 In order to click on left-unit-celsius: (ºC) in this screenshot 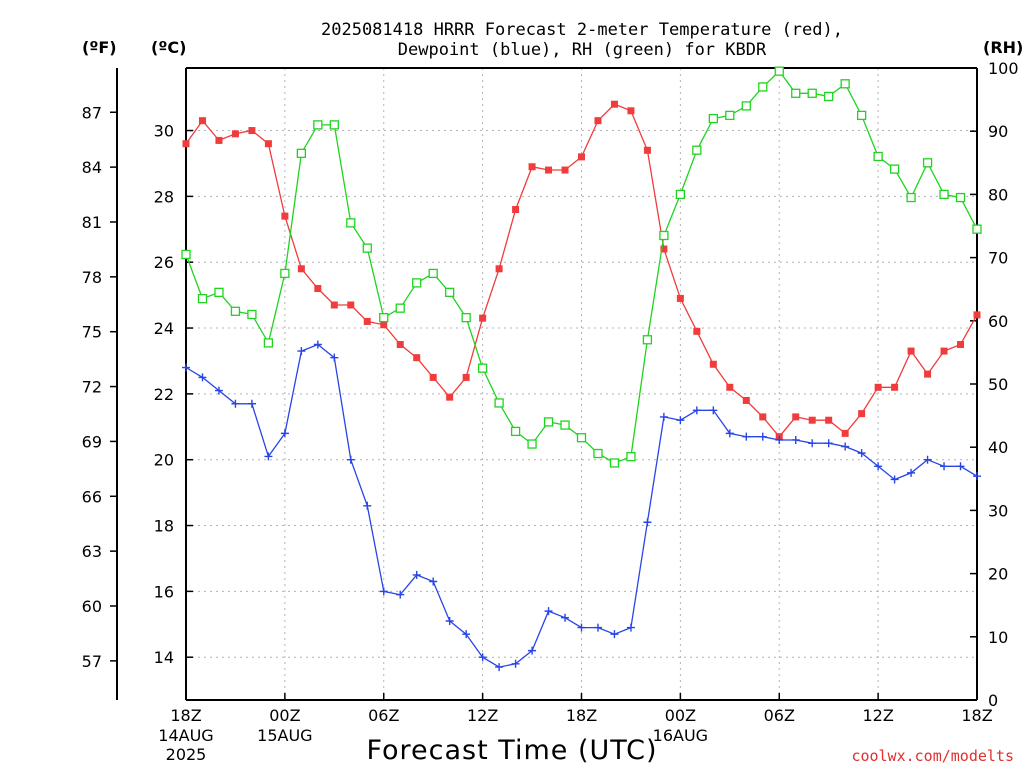, I will do `click(168, 47)`.